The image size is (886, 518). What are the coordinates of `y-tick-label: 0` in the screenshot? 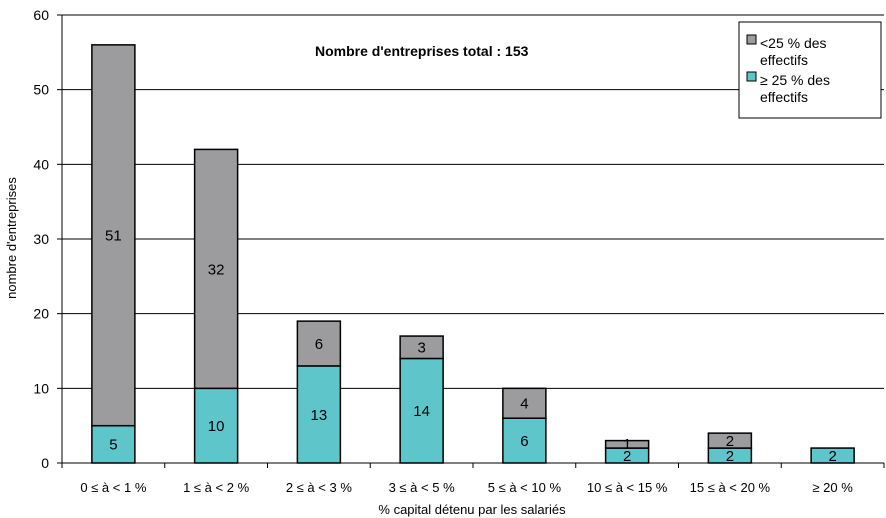 It's located at (45, 463).